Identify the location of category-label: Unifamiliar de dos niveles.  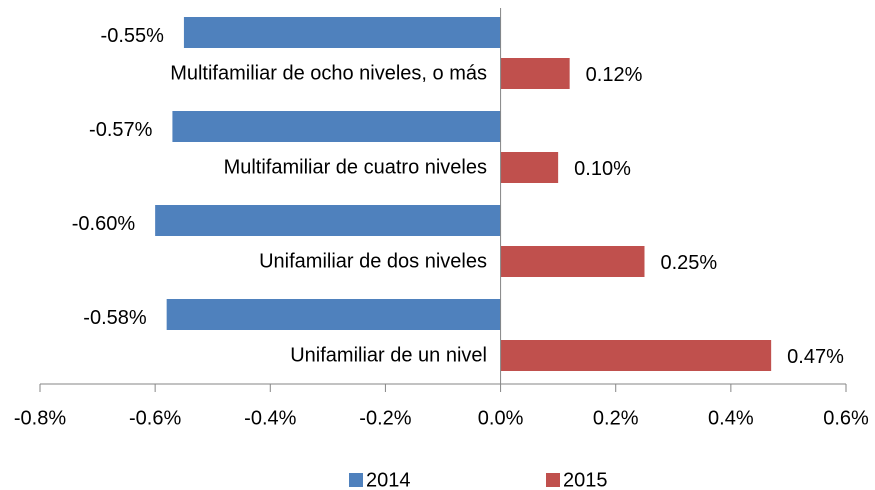
(373, 261).